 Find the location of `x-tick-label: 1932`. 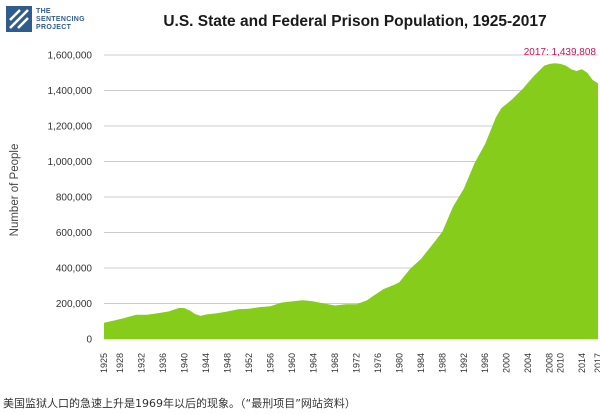

x-tick-label: 1932 is located at coordinates (142, 363).